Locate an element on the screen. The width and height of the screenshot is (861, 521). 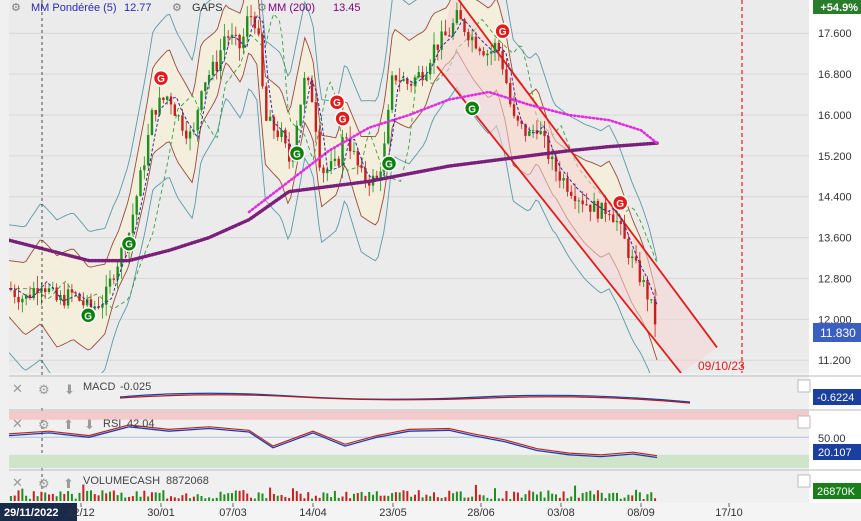
time-tick-label: 14/04 is located at coordinates (313, 513).